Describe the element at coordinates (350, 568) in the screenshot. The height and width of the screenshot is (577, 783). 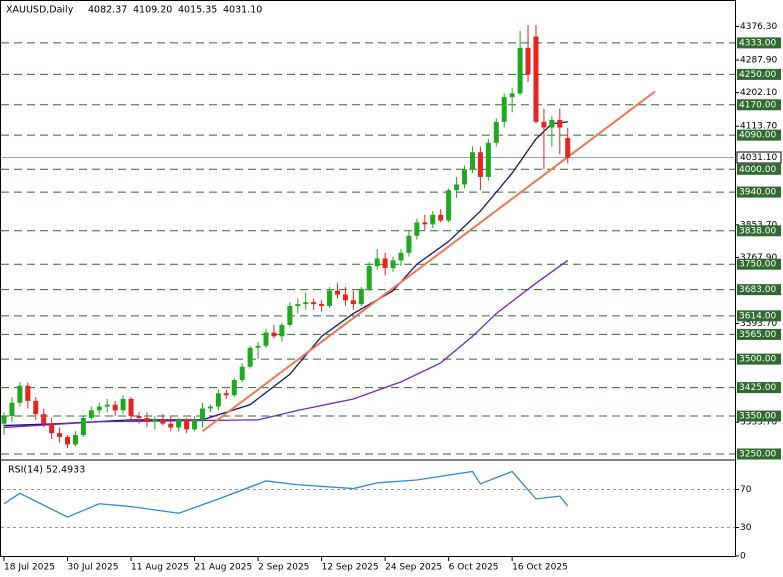
I see `x-tick-label: 12 Sep 2025` at that location.